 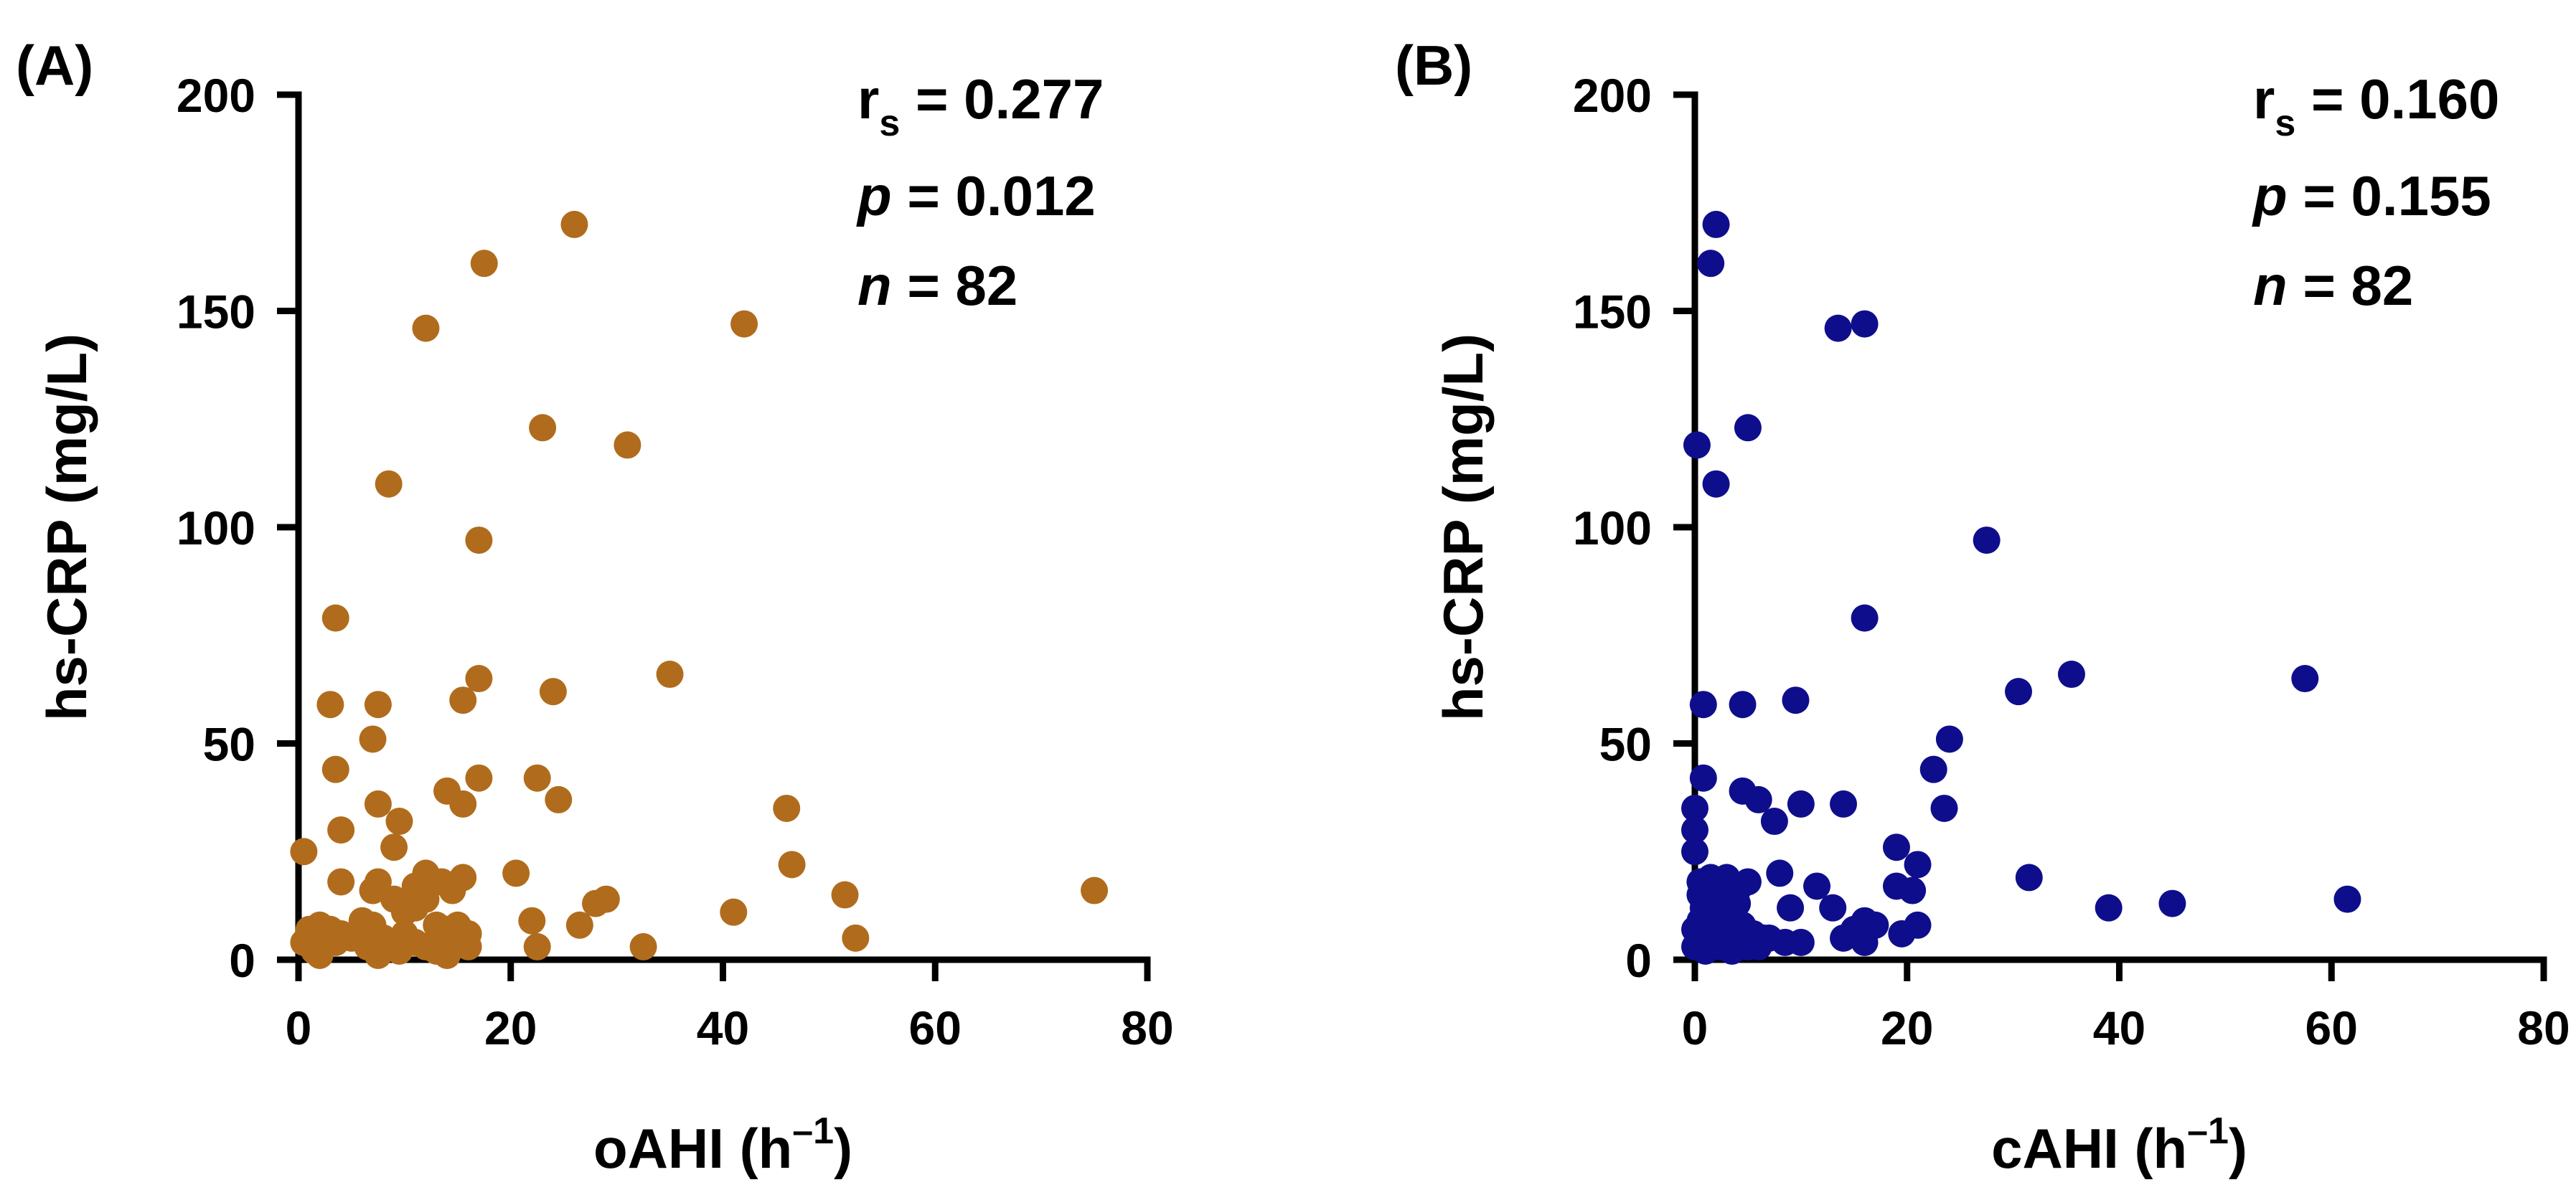 What do you see at coordinates (54, 65) in the screenshot?
I see `panel-label: (A)` at bounding box center [54, 65].